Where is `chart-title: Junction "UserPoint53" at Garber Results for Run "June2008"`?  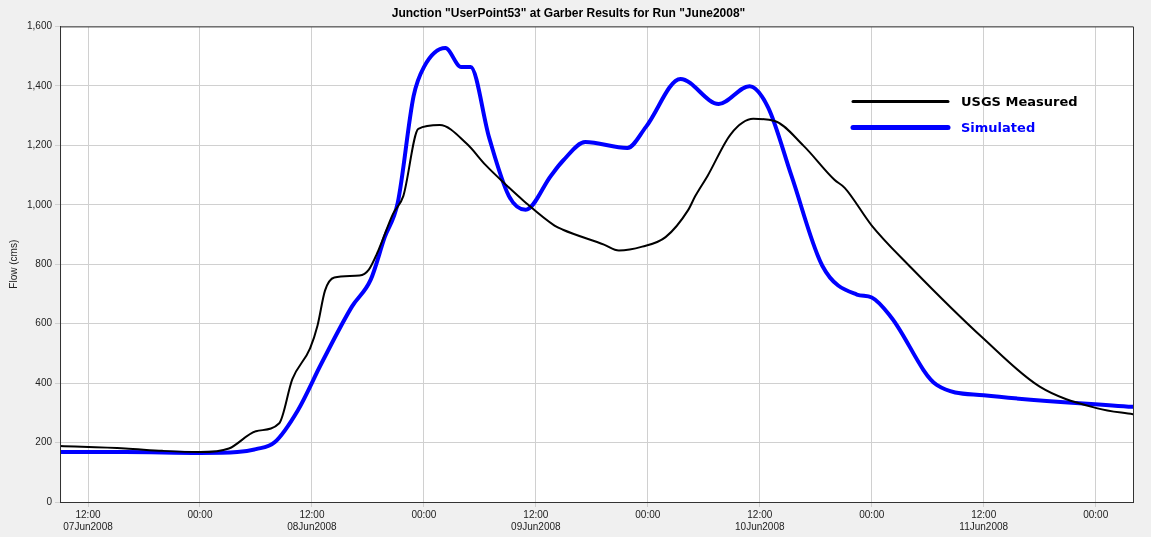
chart-title: Junction "UserPoint53" at Garber Results for Run "June2008" is located at coordinates (568, 12).